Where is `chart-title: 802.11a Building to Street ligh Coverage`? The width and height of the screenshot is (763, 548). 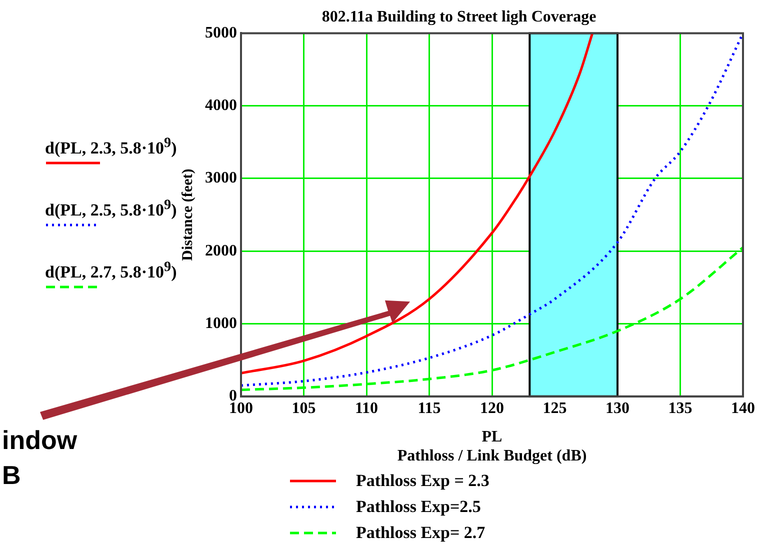 chart-title: 802.11a Building to Street ligh Coverage is located at coordinates (459, 17).